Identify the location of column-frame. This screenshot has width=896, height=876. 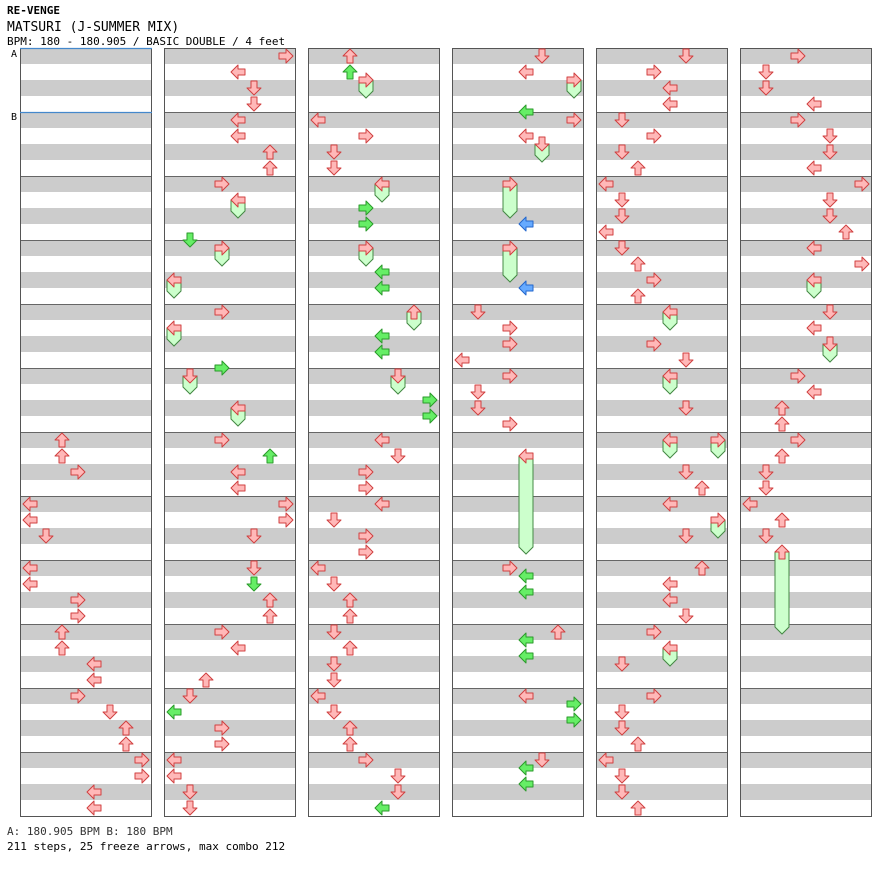
(806, 432).